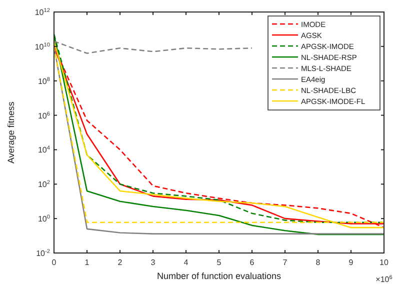 This screenshot has width=406, height=287. What do you see at coordinates (44, 185) in the screenshot?
I see `y-tick-label: 10$^{2}$` at bounding box center [44, 185].